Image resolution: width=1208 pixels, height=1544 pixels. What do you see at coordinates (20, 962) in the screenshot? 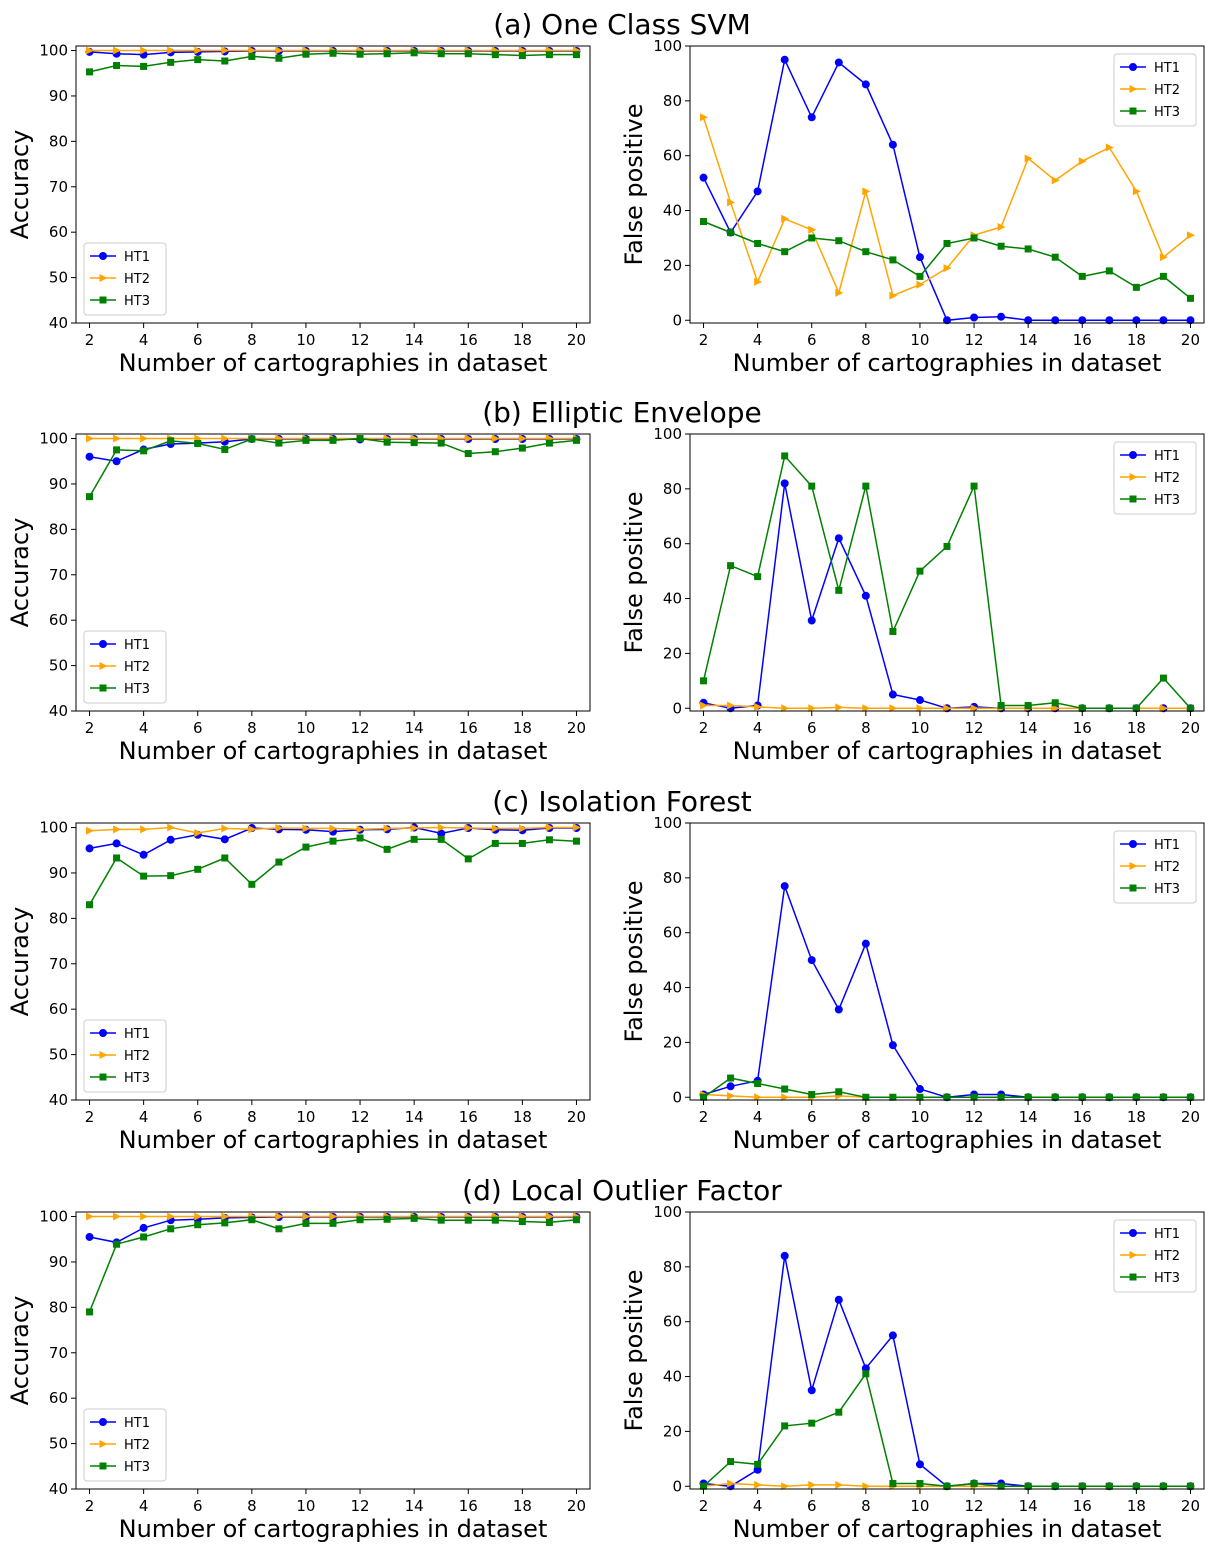
I see `y-axis-title: Accuracy` at bounding box center [20, 962].